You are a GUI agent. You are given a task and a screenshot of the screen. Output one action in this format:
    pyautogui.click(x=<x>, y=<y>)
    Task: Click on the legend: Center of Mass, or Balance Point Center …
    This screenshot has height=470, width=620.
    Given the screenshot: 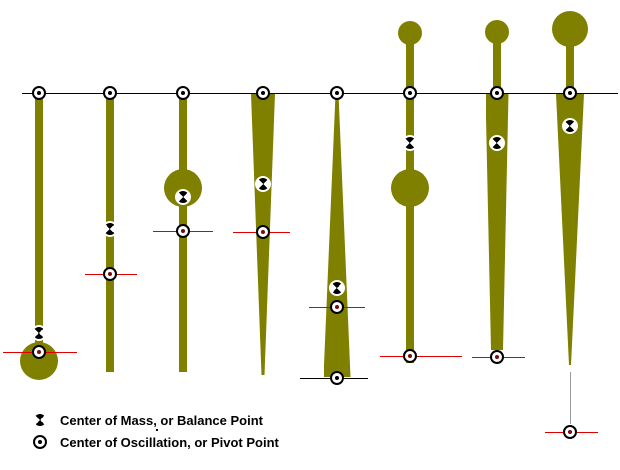 What is the action you would take?
    pyautogui.click(x=155, y=431)
    